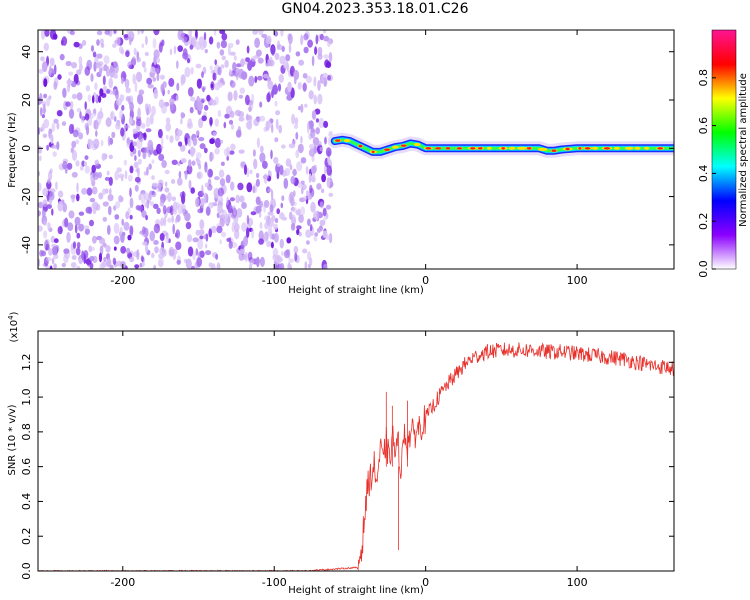 The width and height of the screenshot is (750, 600). I want to click on signal-hotspot, so click(522, 148).